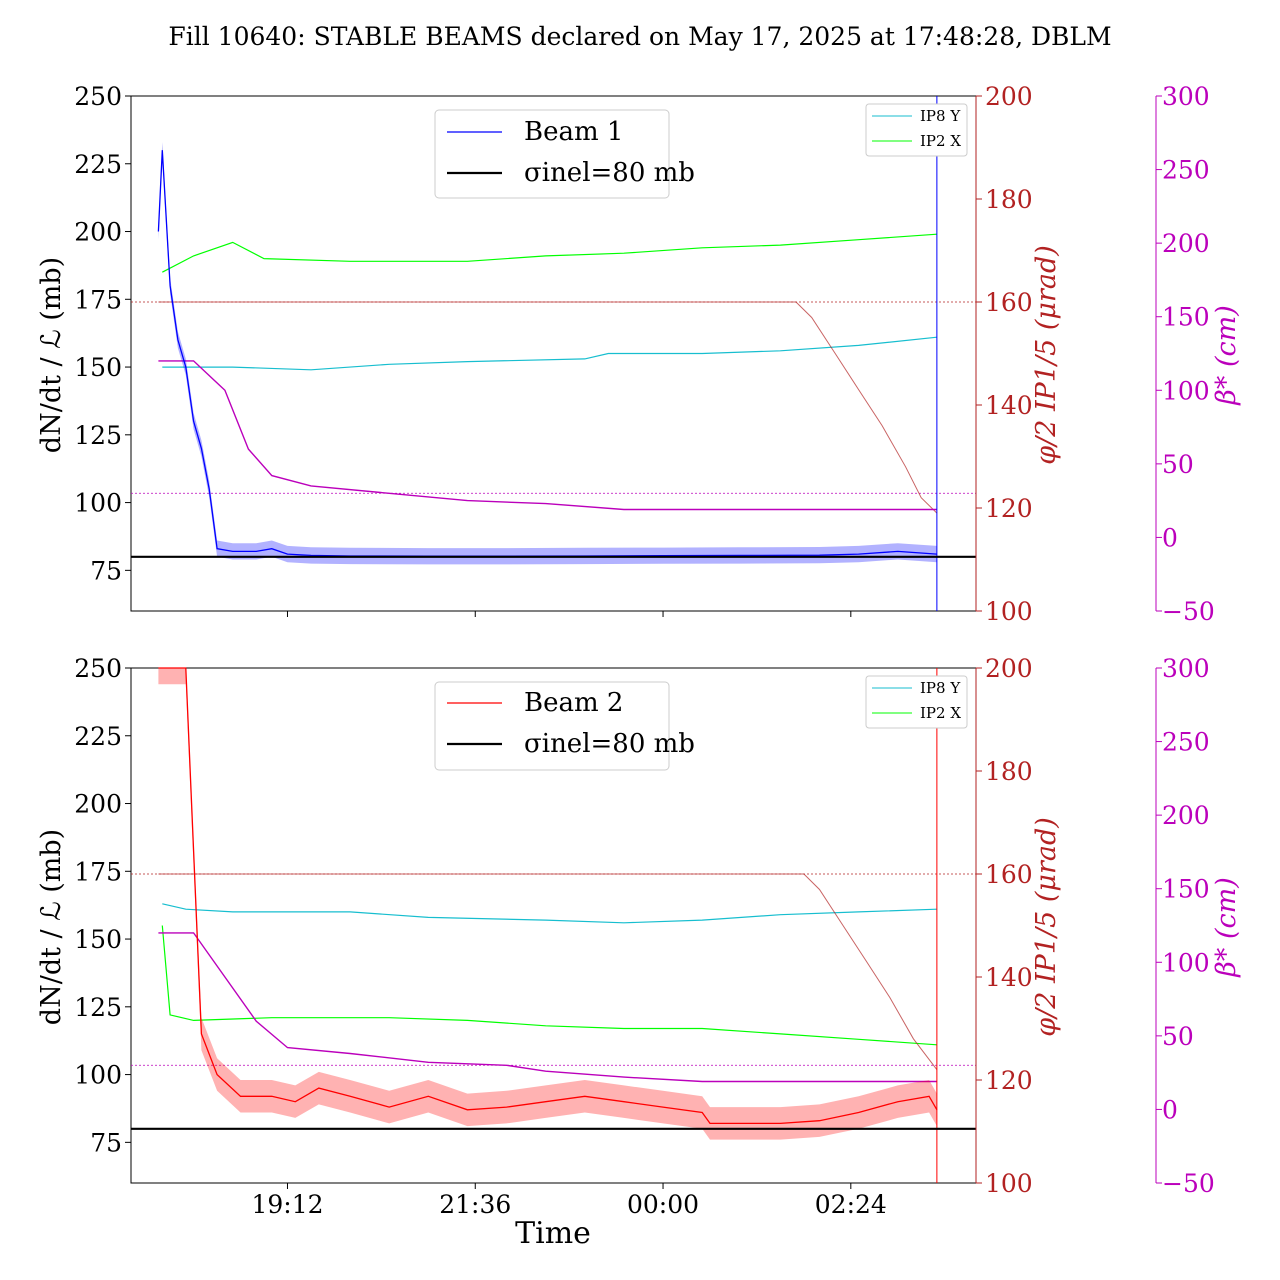 The height and width of the screenshot is (1280, 1280). Describe the element at coordinates (569, 614) in the screenshot. I see `x-axis-ticks` at that location.